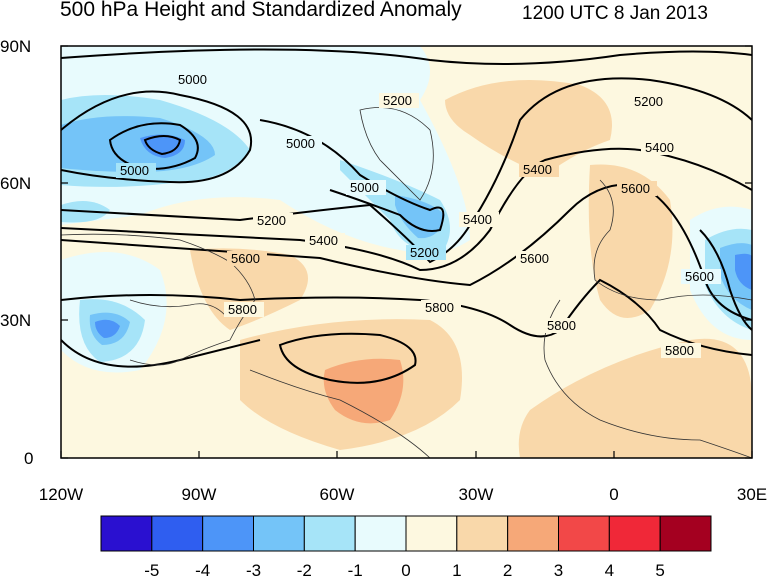  What do you see at coordinates (151, 569) in the screenshot?
I see `colorbar-label: -5` at bounding box center [151, 569].